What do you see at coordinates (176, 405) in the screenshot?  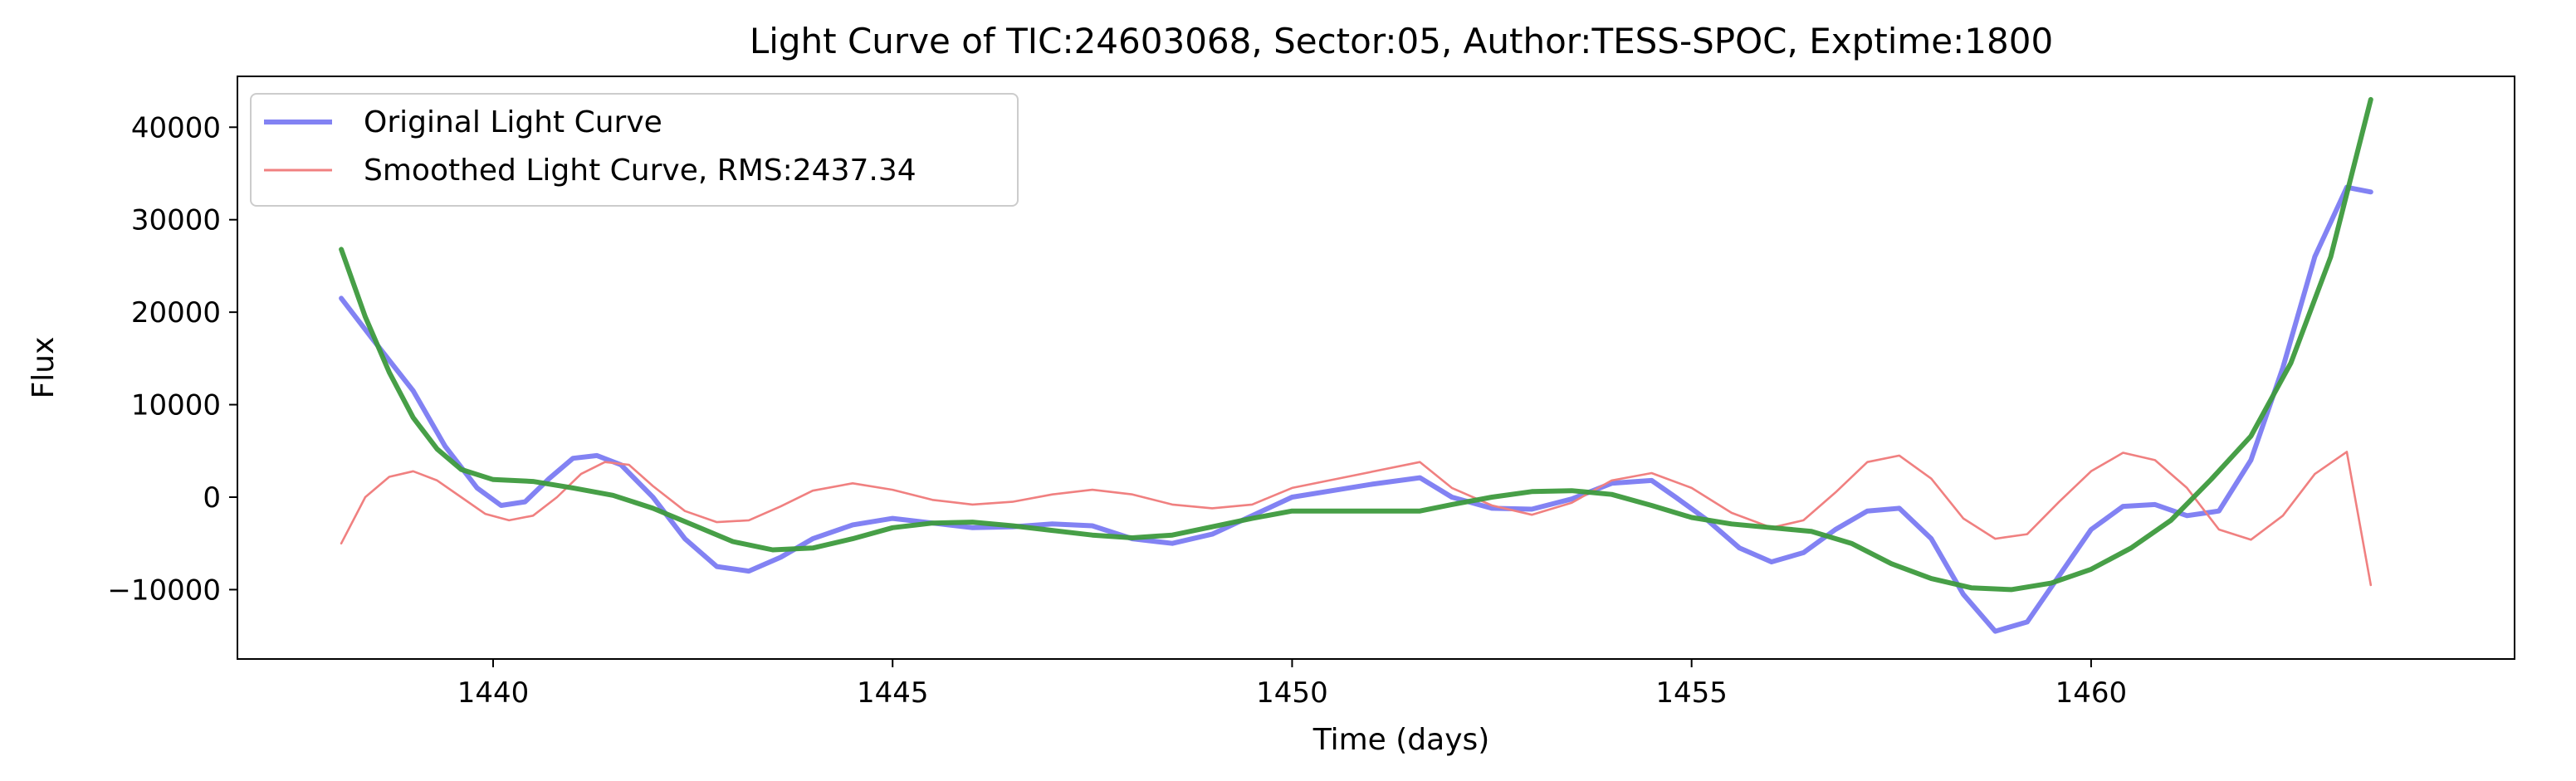 I see `y-tick-label: 10000` at bounding box center [176, 405].